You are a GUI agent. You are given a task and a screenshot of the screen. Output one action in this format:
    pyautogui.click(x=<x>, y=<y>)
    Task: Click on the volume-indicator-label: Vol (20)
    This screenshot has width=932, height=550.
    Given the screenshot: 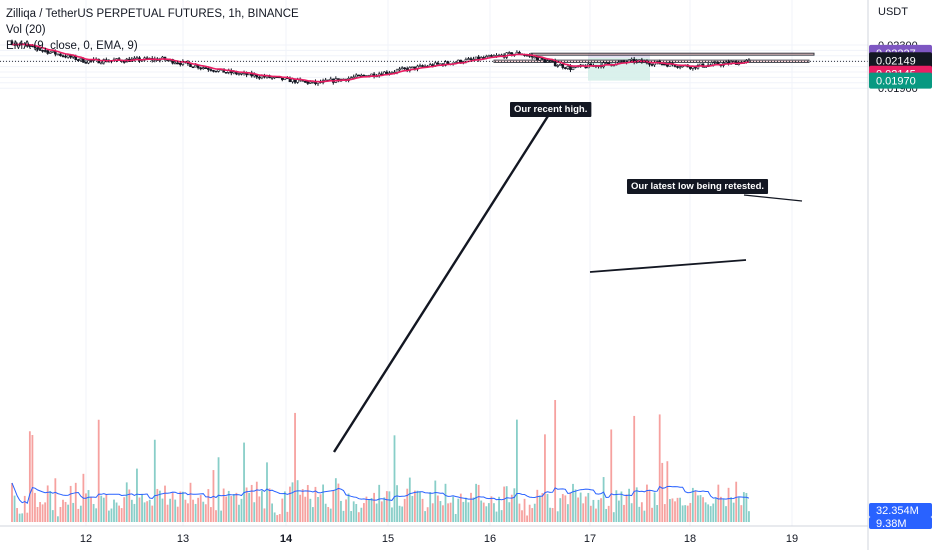 What is the action you would take?
    pyautogui.click(x=26, y=30)
    